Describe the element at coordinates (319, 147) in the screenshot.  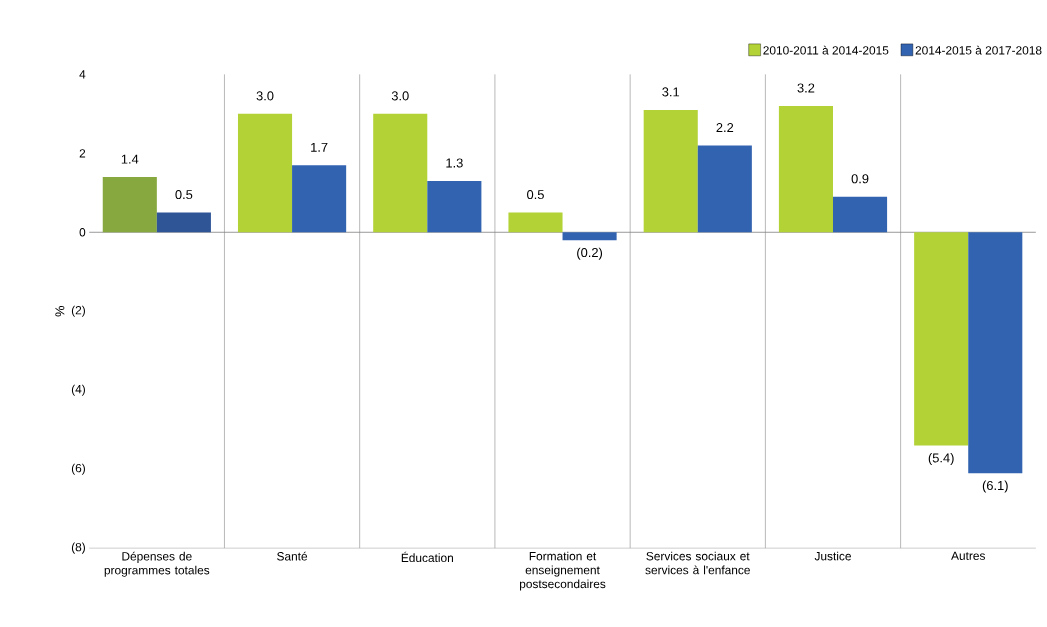
I see `data-label: 1.7` at that location.